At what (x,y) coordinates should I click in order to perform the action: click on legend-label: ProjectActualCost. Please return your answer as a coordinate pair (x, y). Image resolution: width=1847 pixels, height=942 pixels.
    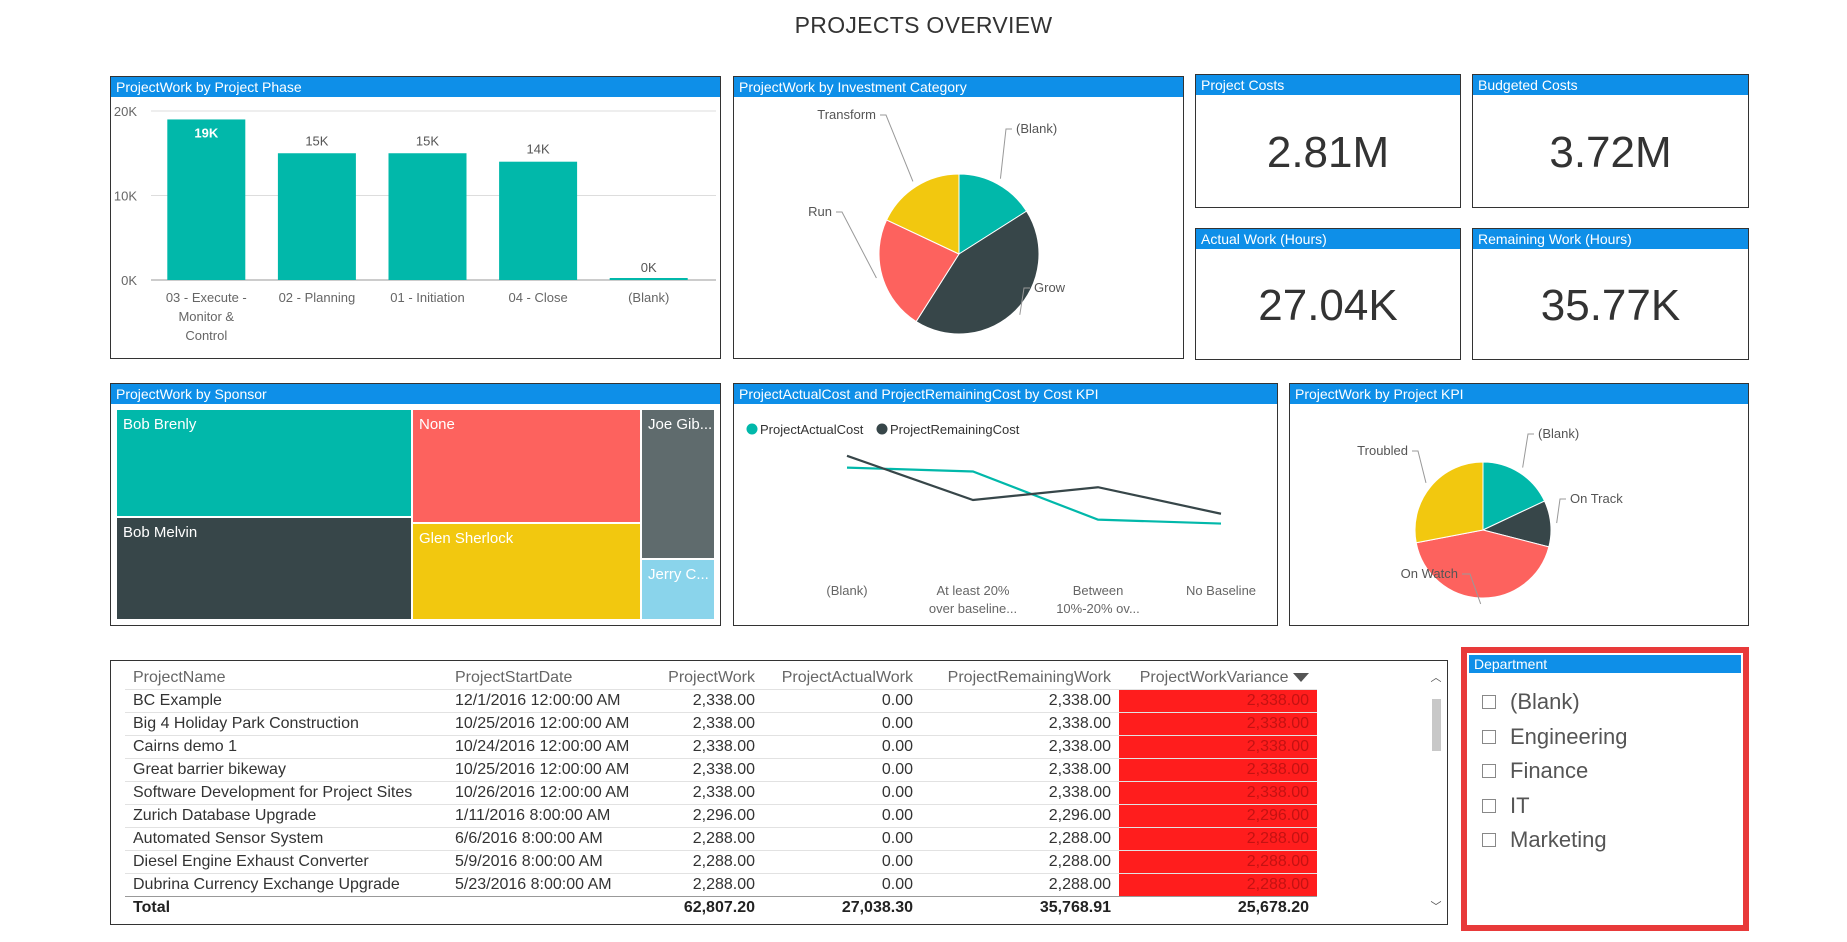
    Looking at the image, I should click on (812, 429).